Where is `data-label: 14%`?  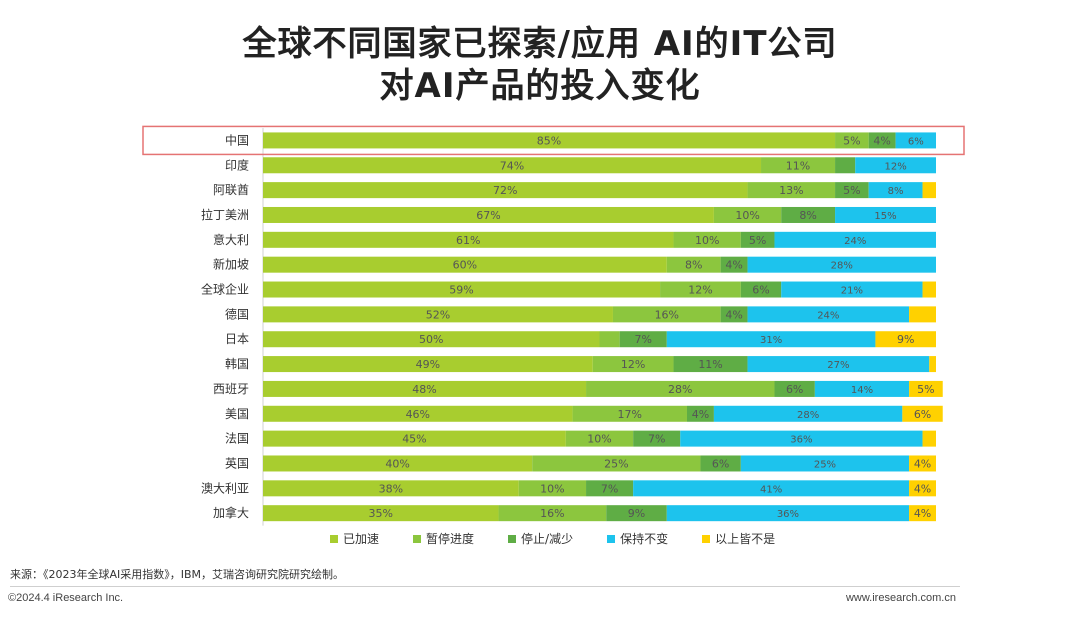
data-label: 14% is located at coordinates (862, 390).